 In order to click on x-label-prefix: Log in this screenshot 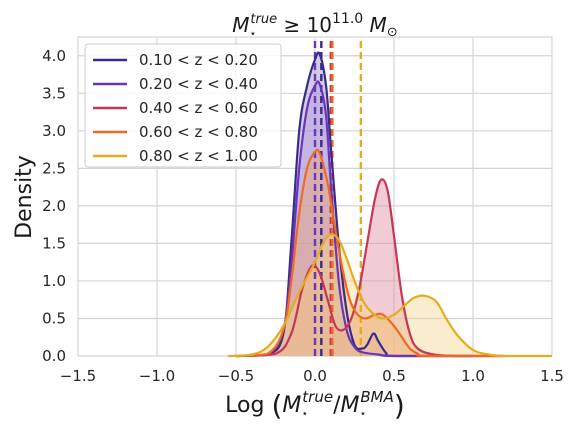, I will do `click(248, 405)`.